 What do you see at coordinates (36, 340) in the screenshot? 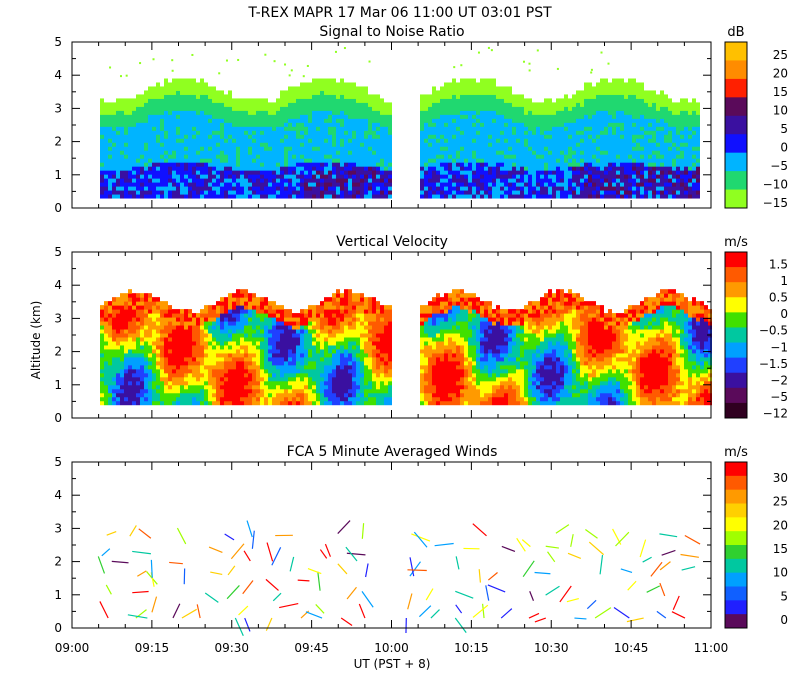
I see `y-axis-label: Altitude (km)` at bounding box center [36, 340].